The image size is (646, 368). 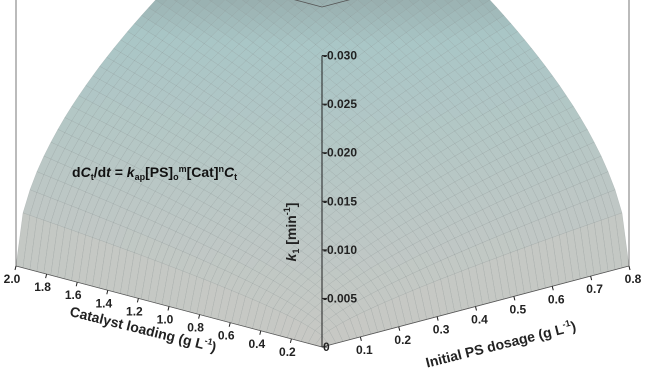 I want to click on z-tick-label: -0.015, so click(x=340, y=201).